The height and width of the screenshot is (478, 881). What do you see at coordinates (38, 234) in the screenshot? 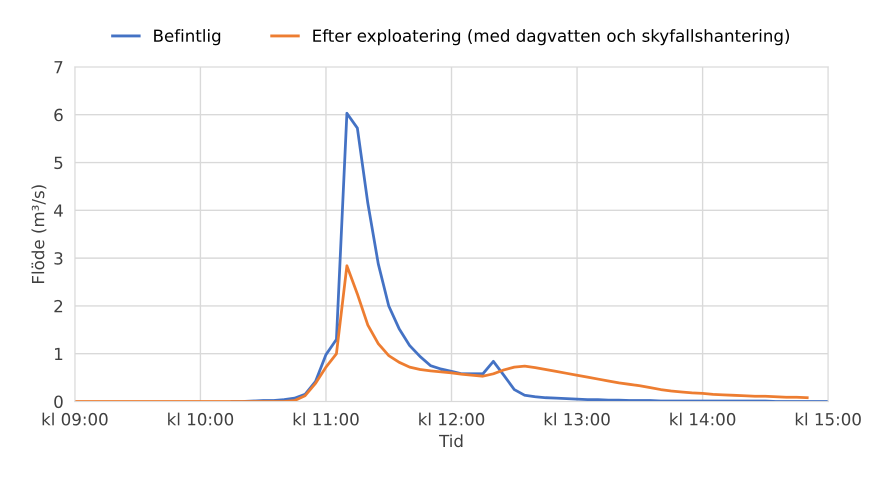
I see `y-axis-title: Flöde (m³/s)` at bounding box center [38, 234].